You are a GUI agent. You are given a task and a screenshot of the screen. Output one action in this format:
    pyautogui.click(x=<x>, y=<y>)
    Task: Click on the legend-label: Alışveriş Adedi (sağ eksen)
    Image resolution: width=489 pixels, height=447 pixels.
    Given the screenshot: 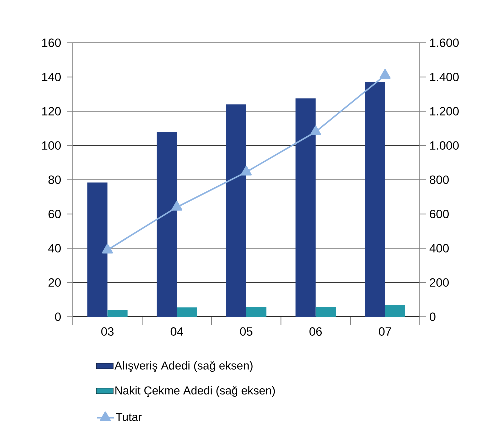 What is the action you would take?
    pyautogui.click(x=183, y=366)
    